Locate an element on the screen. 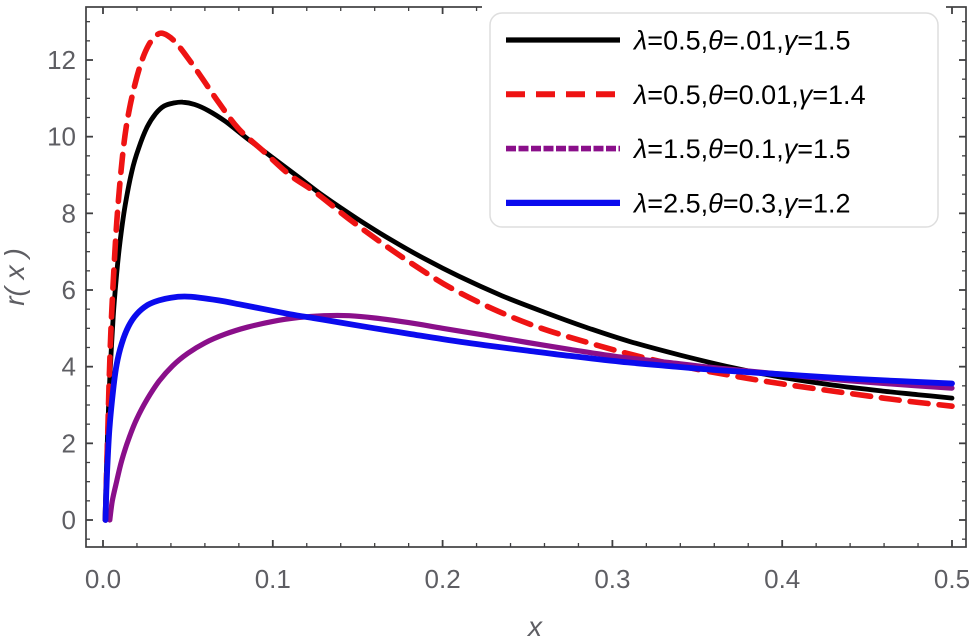 Image resolution: width=974 pixels, height=641 pixels. legend-item-label: λ=0.5,θ=0.01,γ=1.4 is located at coordinates (749, 95).